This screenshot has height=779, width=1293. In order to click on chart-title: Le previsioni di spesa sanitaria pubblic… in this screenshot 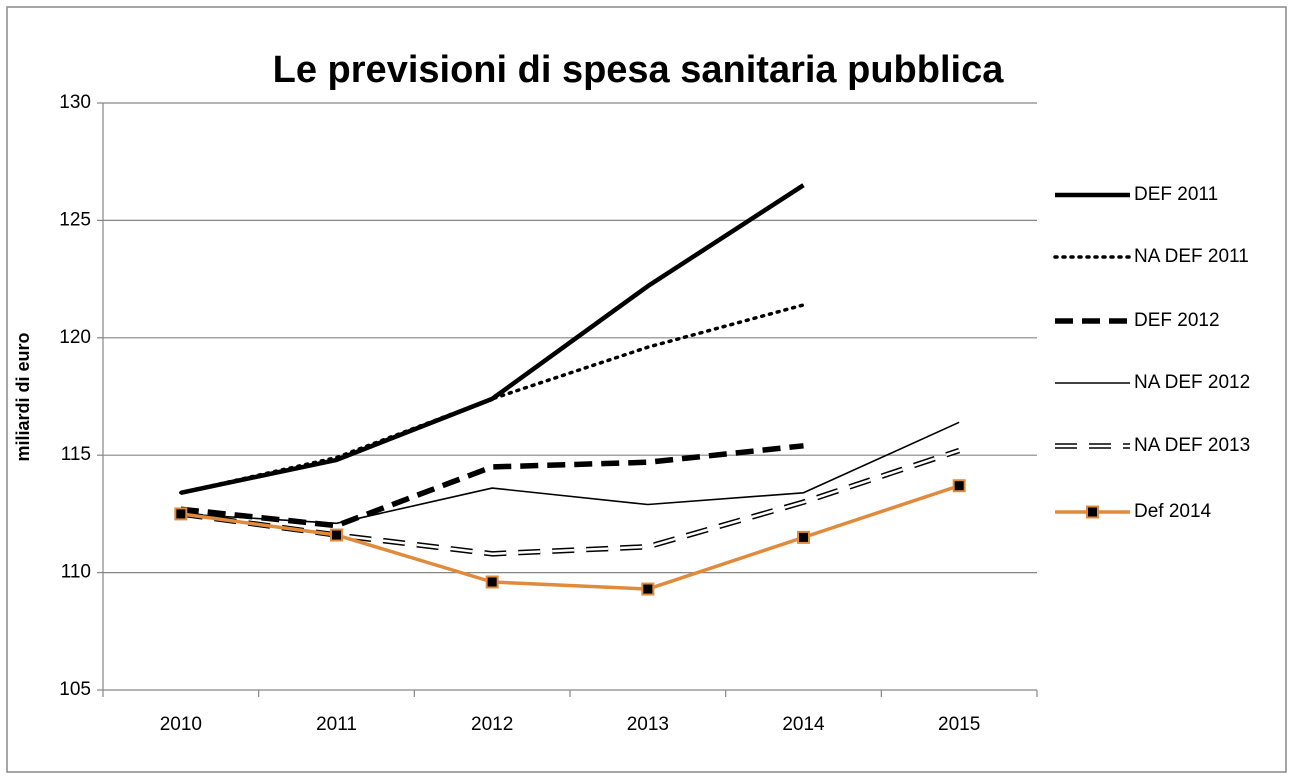, I will do `click(639, 70)`.